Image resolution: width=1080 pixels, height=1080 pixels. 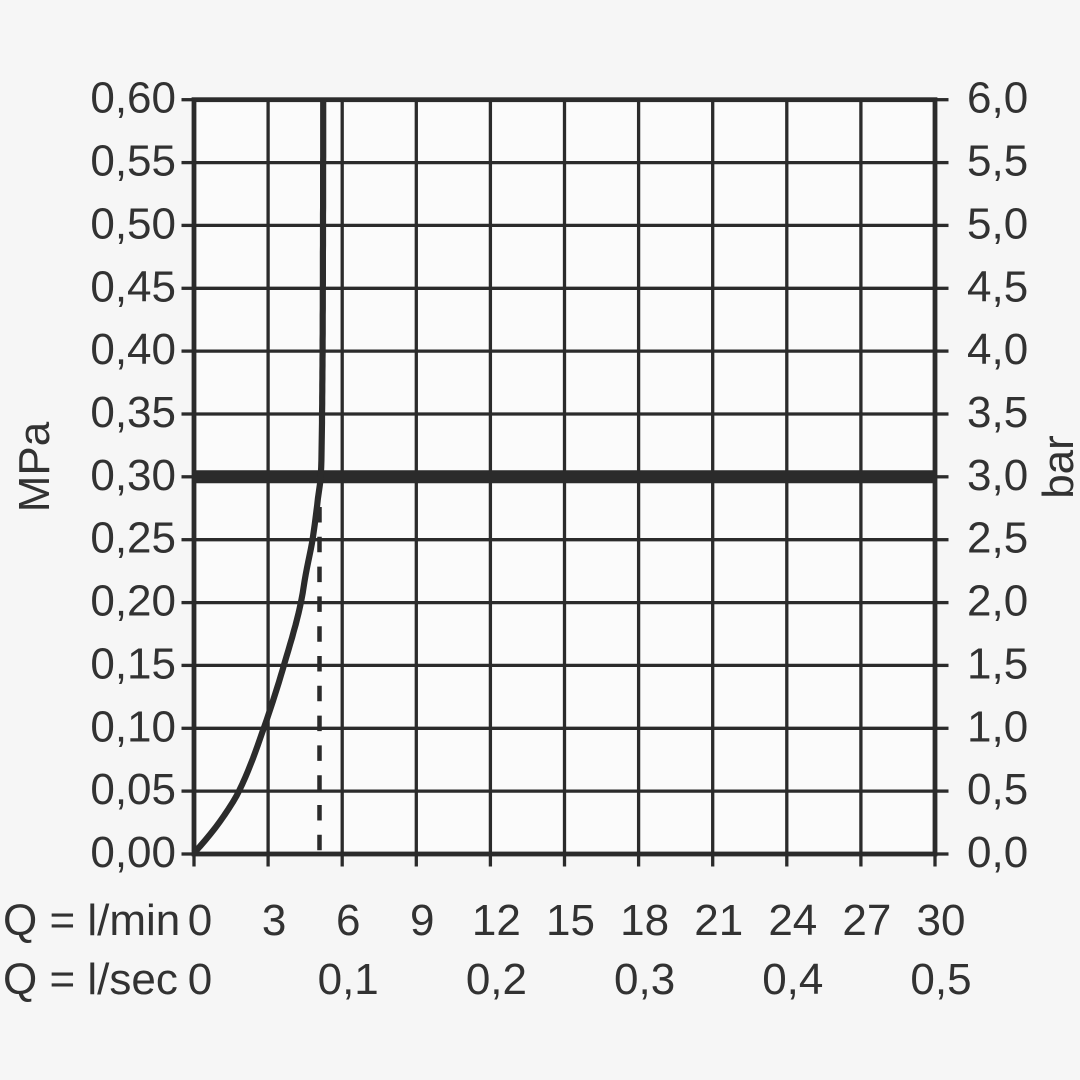 What do you see at coordinates (274, 920) in the screenshot?
I see `svg-text: 3` at bounding box center [274, 920].